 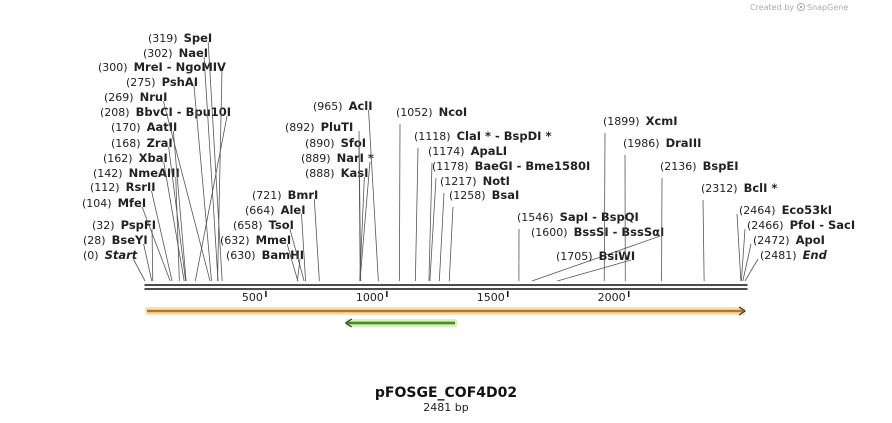 I want to click on site-position: (1546), so click(x=535, y=217).